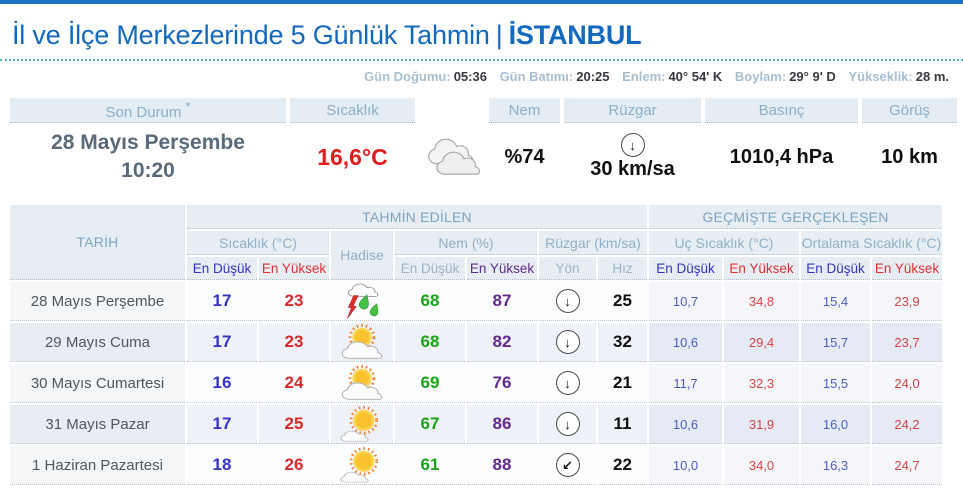  What do you see at coordinates (781, 156) in the screenshot?
I see `current-pressure: 1010,4 hPa` at bounding box center [781, 156].